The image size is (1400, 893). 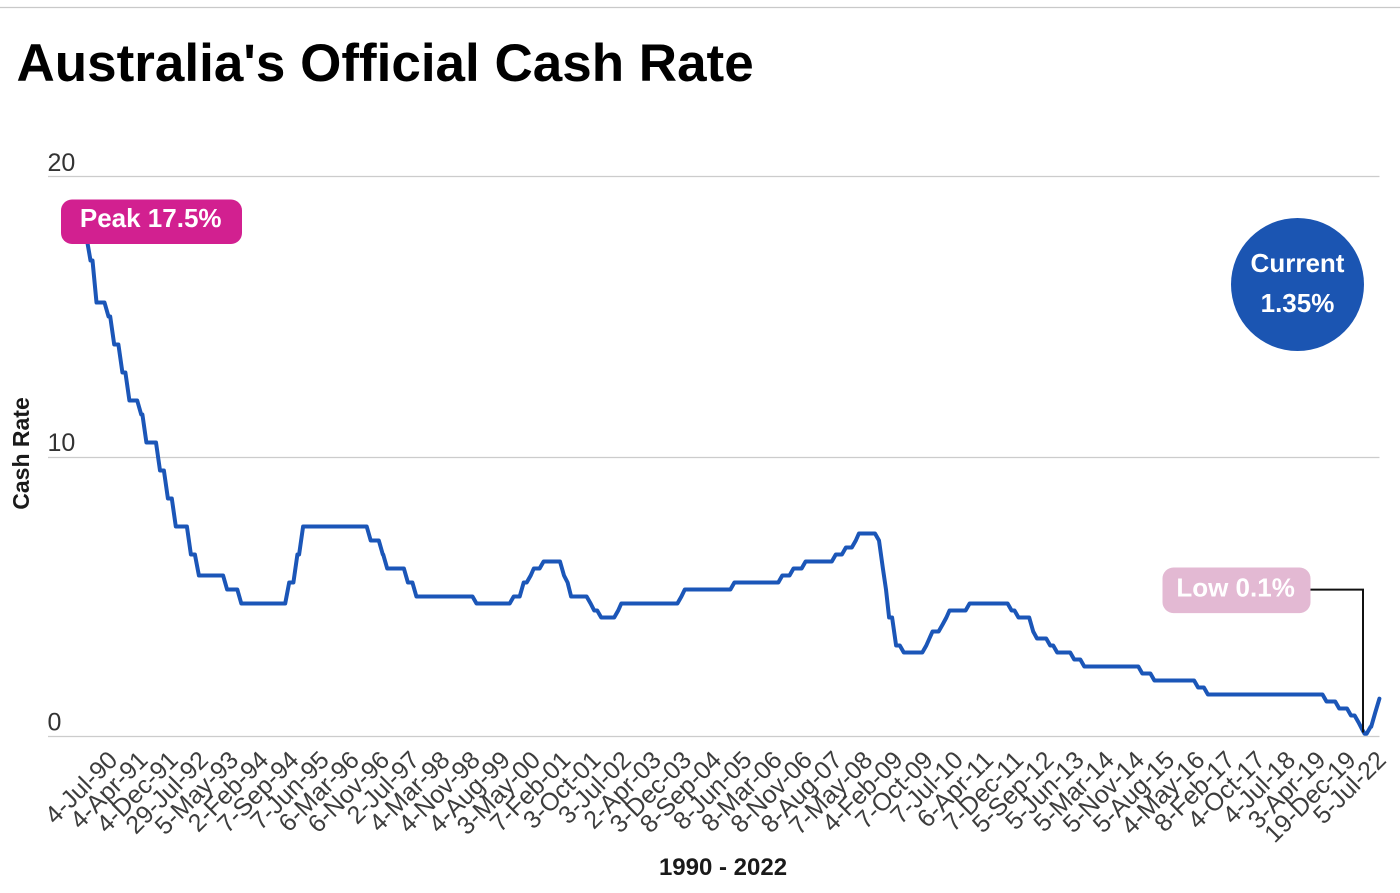 I want to click on svg-text: 20, so click(x=62, y=163).